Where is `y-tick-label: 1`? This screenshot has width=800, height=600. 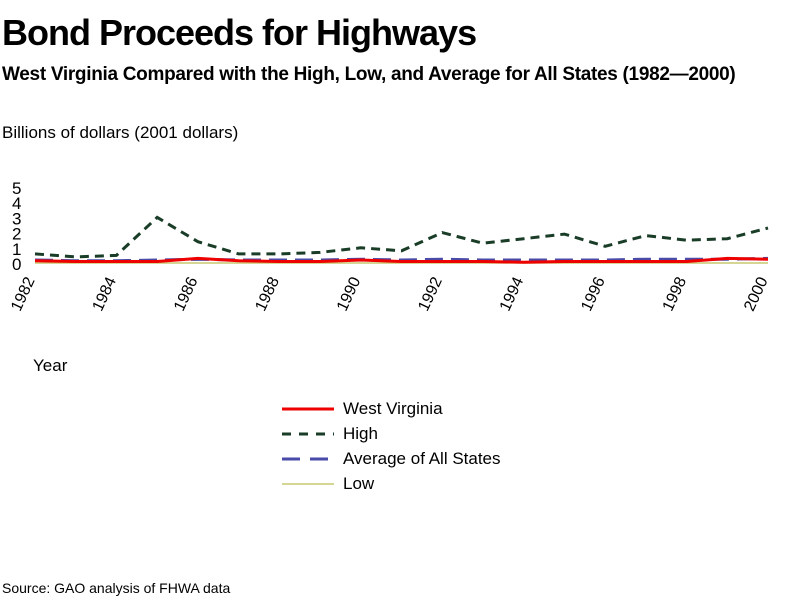 y-tick-label: 1 is located at coordinates (16, 249).